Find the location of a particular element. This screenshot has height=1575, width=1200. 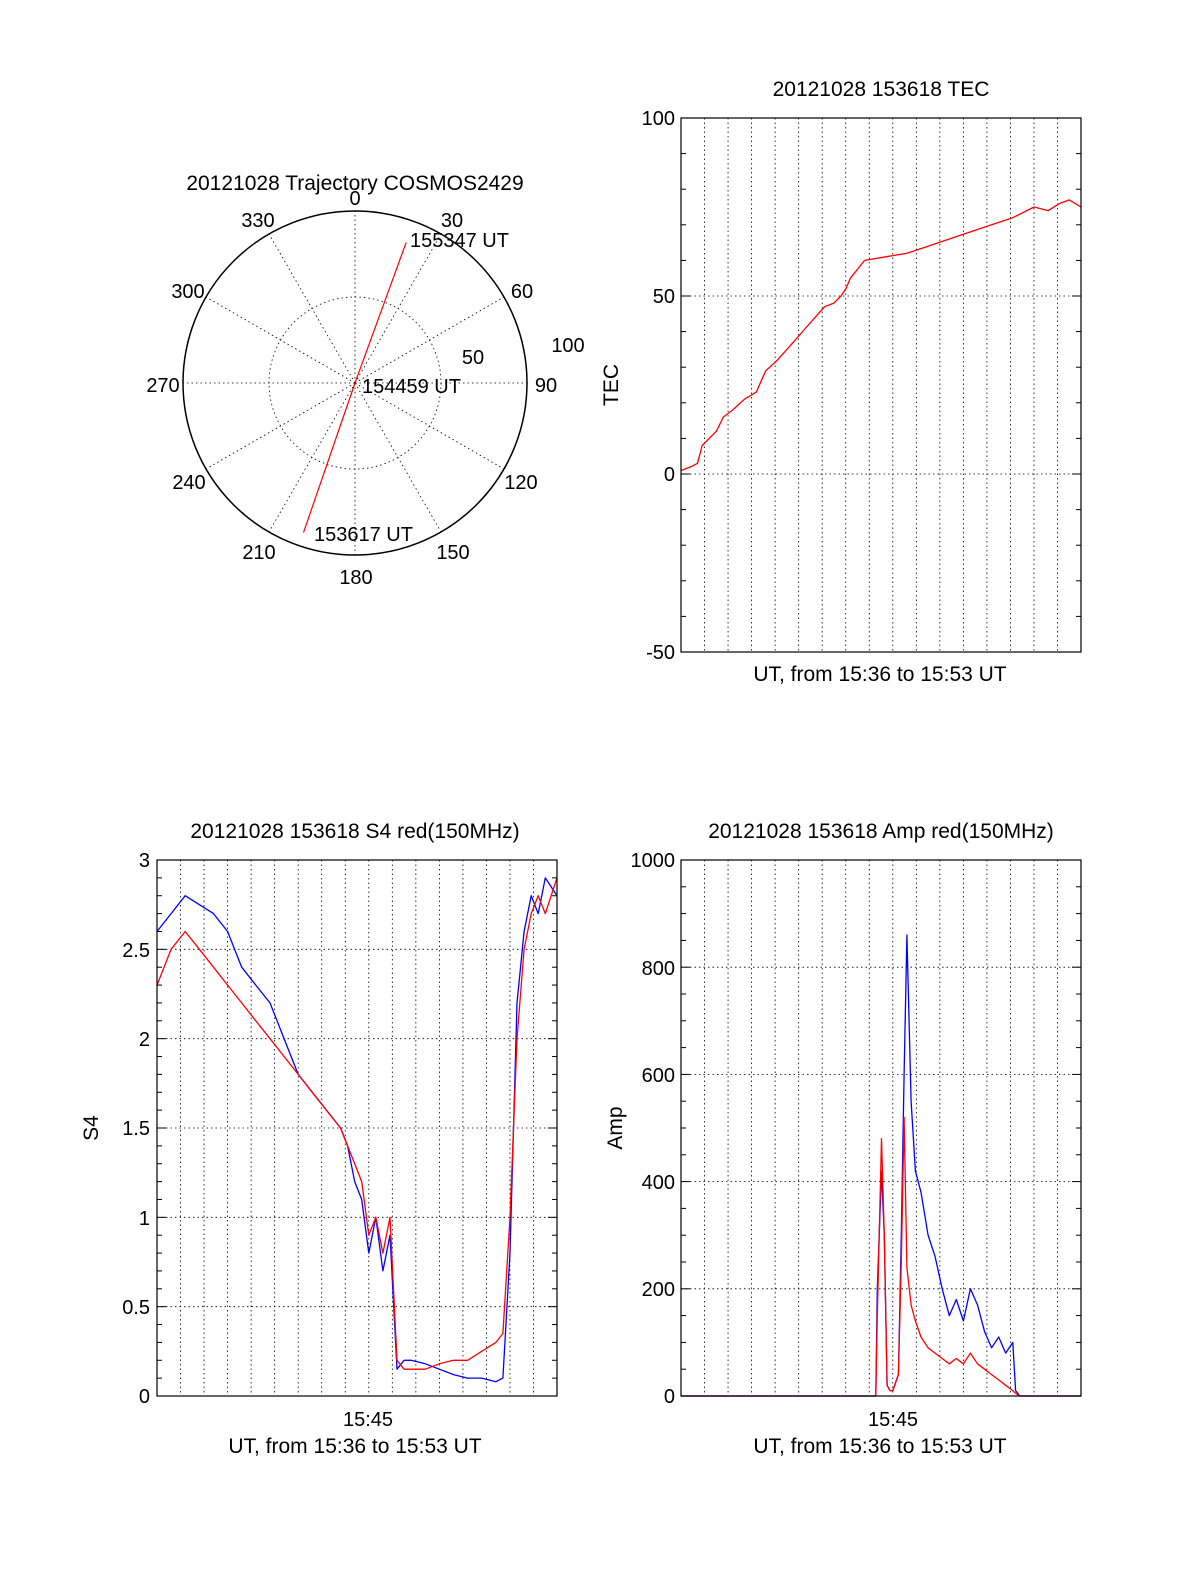

amp-series is located at coordinates (881, 1165).